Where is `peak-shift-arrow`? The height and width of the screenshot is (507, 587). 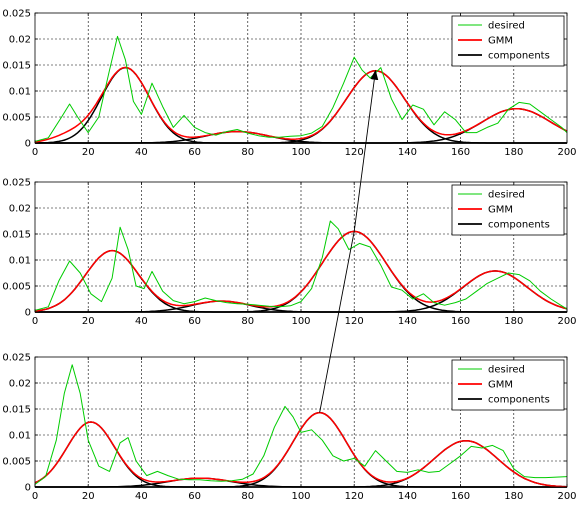
peak-shift-arrow is located at coordinates (349, 241).